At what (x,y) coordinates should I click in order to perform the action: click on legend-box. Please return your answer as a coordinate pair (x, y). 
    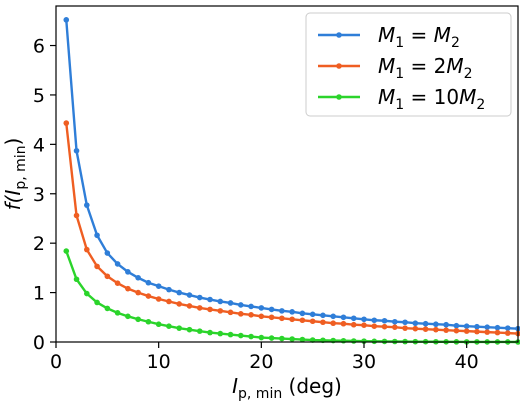
    Looking at the image, I should click on (408, 64).